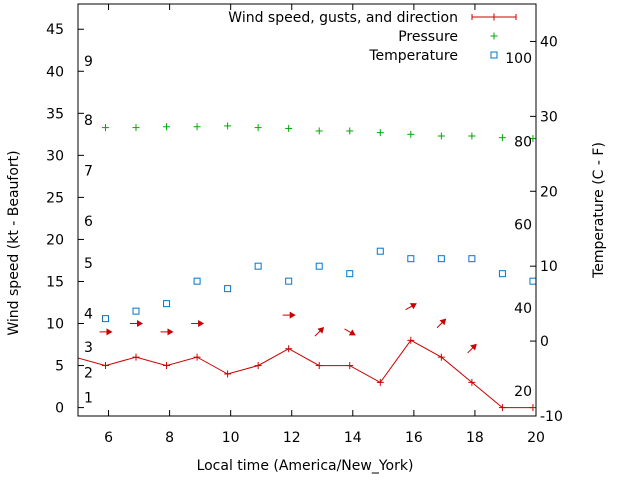 This screenshot has height=480, width=640. I want to click on y-tick-label: 0, so click(59, 409).